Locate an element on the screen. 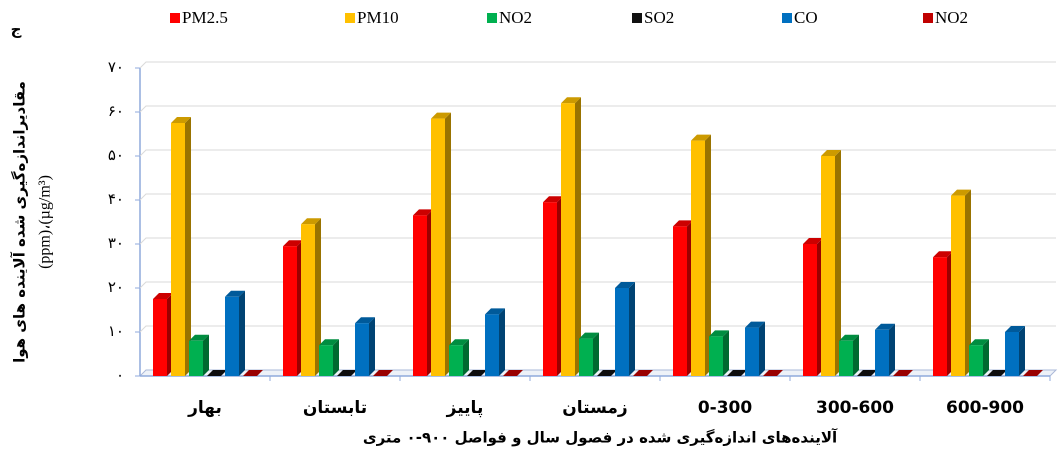  x-tick-label: 300-600 is located at coordinates (855, 408).